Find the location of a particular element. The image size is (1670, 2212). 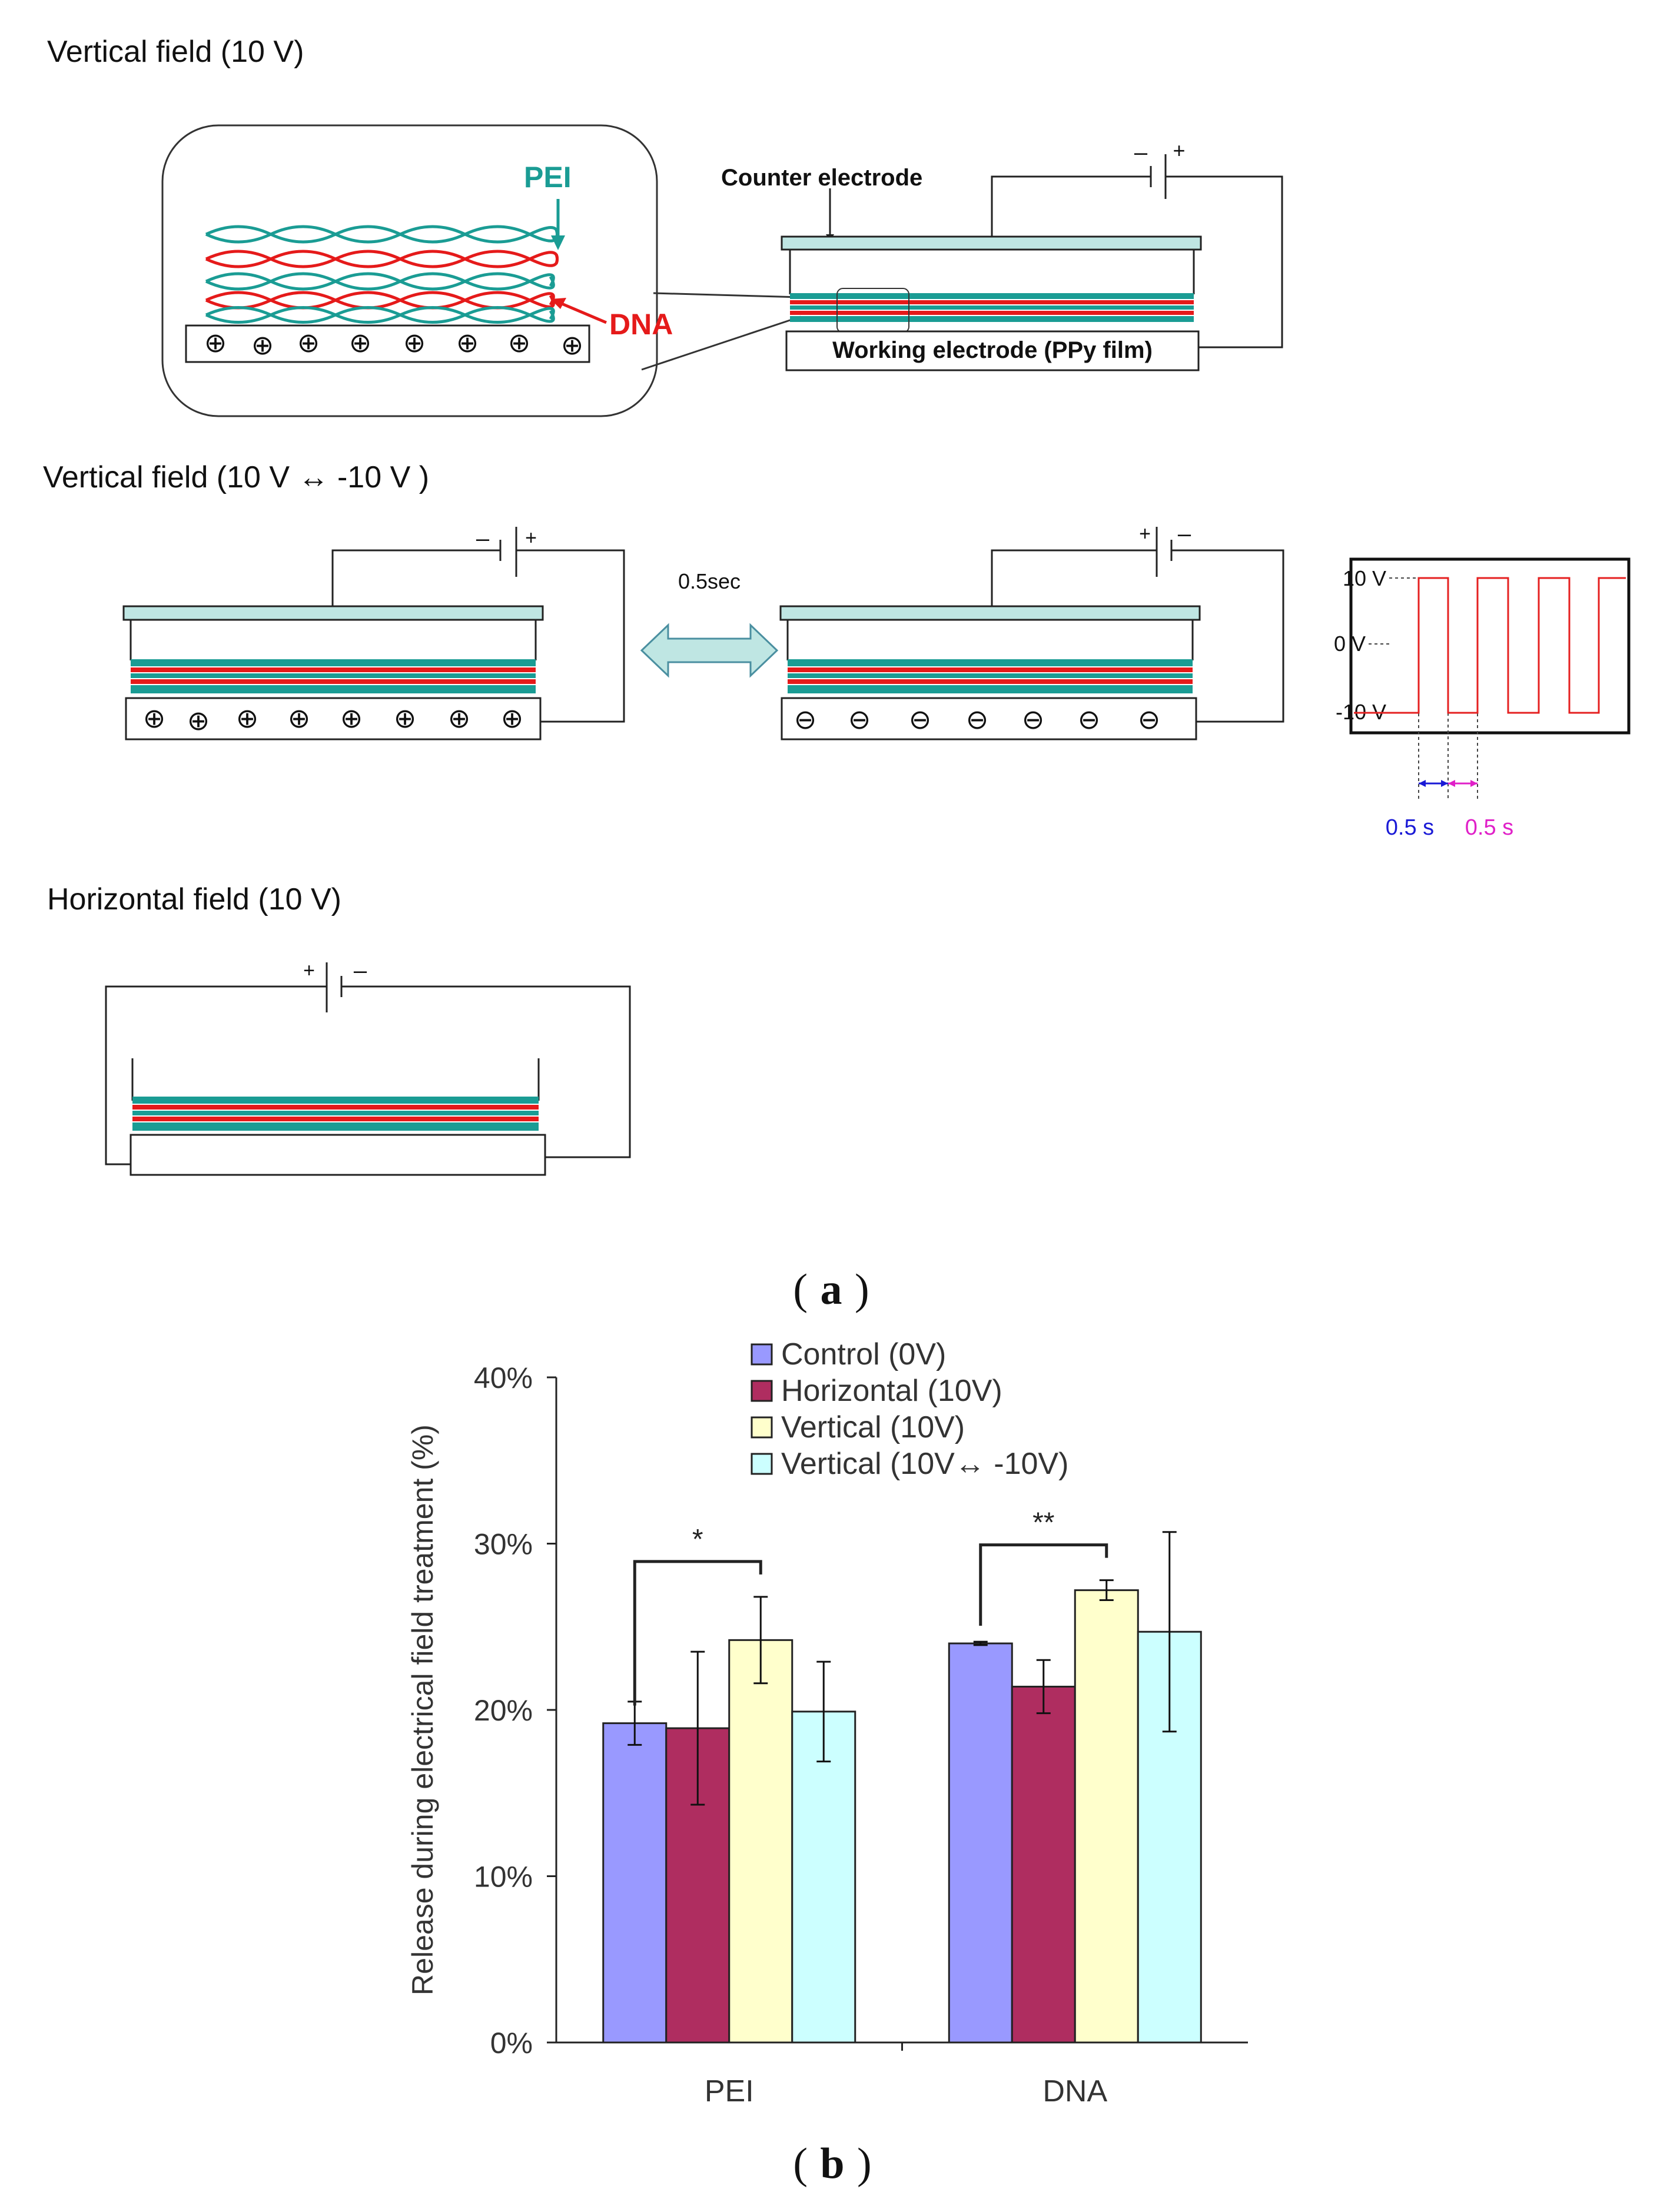

waveform-frame is located at coordinates (1490, 646).